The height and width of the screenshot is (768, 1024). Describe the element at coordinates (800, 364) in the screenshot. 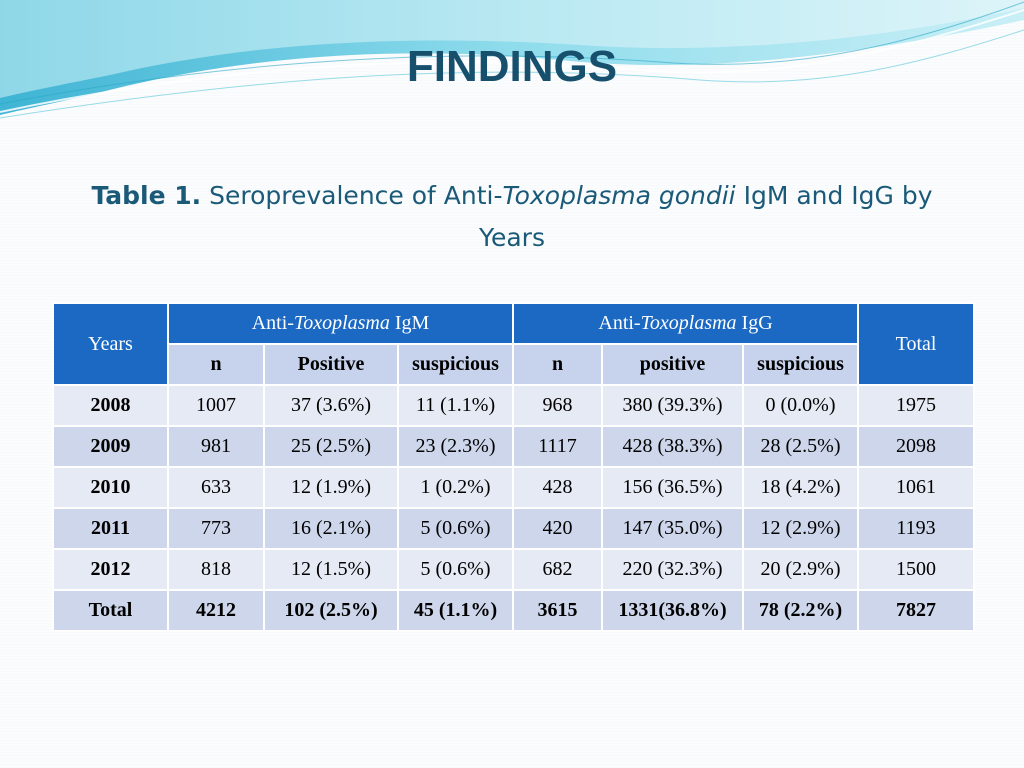

I see `subheader-igg-suspicious: suspicious` at that location.